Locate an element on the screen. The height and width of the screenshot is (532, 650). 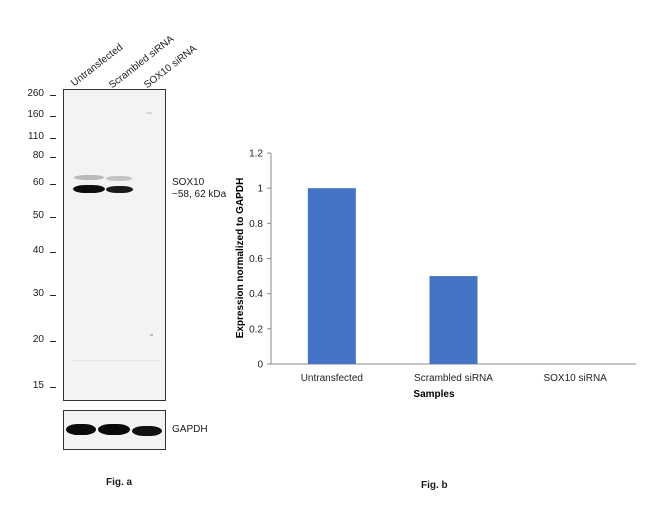
gapdh-blot-image is located at coordinates (114, 430).